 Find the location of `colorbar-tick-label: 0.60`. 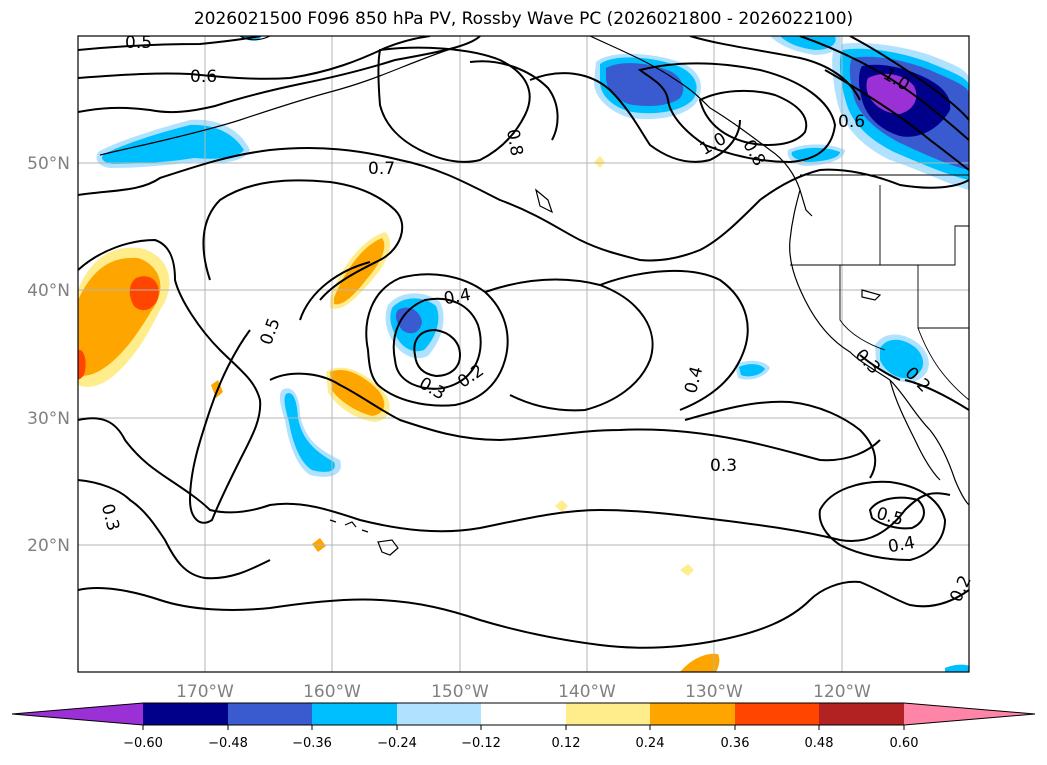

colorbar-tick-label: 0.60 is located at coordinates (904, 743).